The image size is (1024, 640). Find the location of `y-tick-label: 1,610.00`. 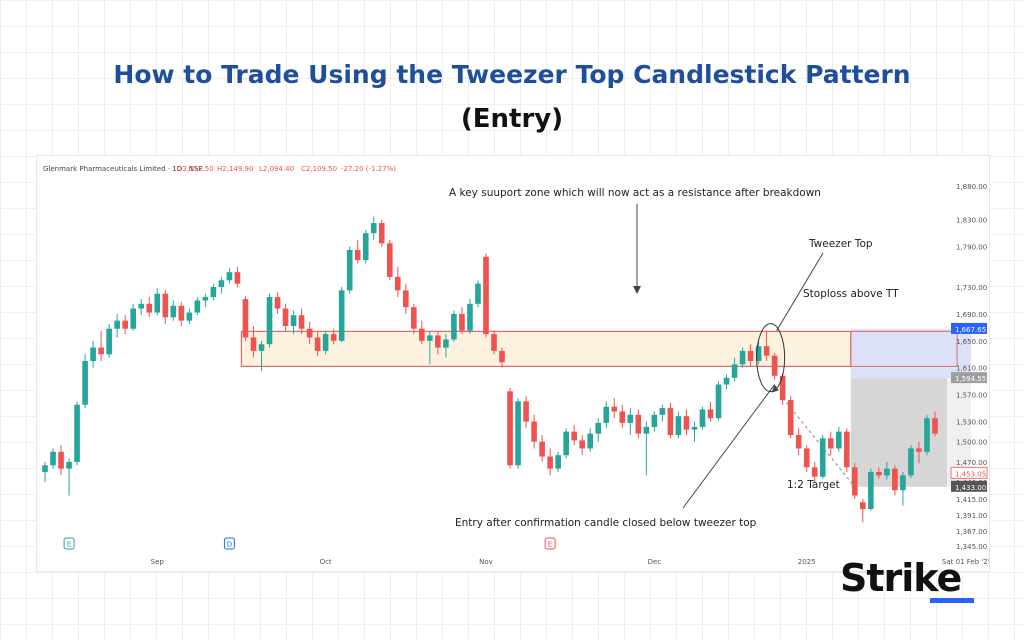

y-tick-label: 1,610.00 is located at coordinates (971, 369).